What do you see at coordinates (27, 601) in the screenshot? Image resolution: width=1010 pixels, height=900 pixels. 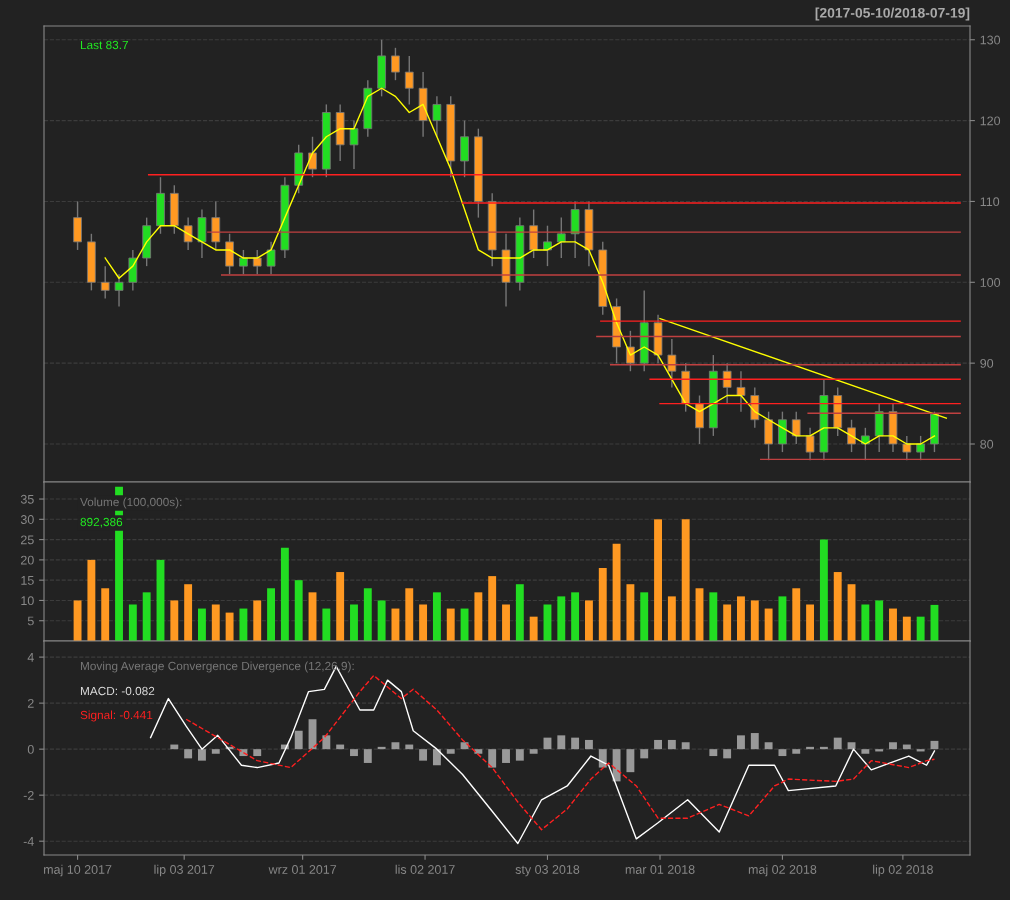 I see `y-tick-label: 10` at bounding box center [27, 601].